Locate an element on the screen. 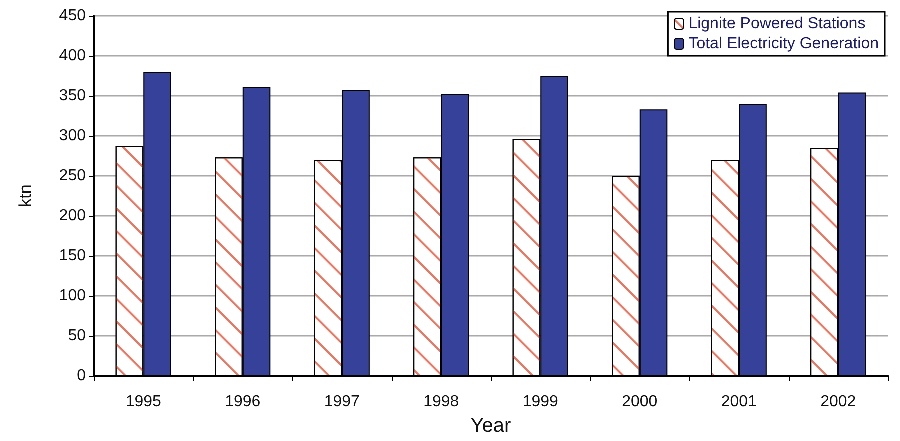  y-axis-title: ktn is located at coordinates (25, 196).